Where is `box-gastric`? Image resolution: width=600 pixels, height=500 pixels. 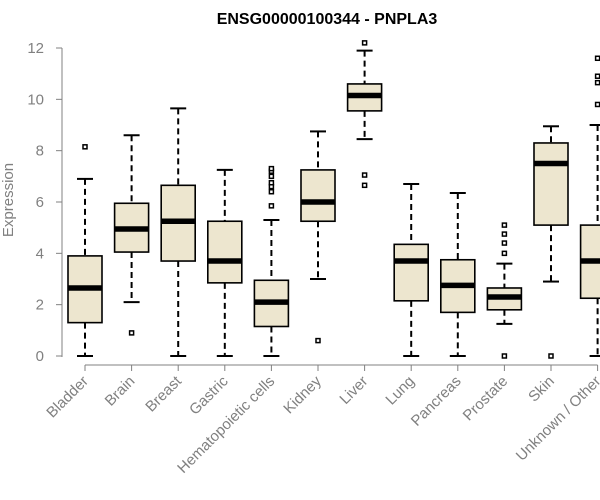
box-gastric is located at coordinates (225, 262).